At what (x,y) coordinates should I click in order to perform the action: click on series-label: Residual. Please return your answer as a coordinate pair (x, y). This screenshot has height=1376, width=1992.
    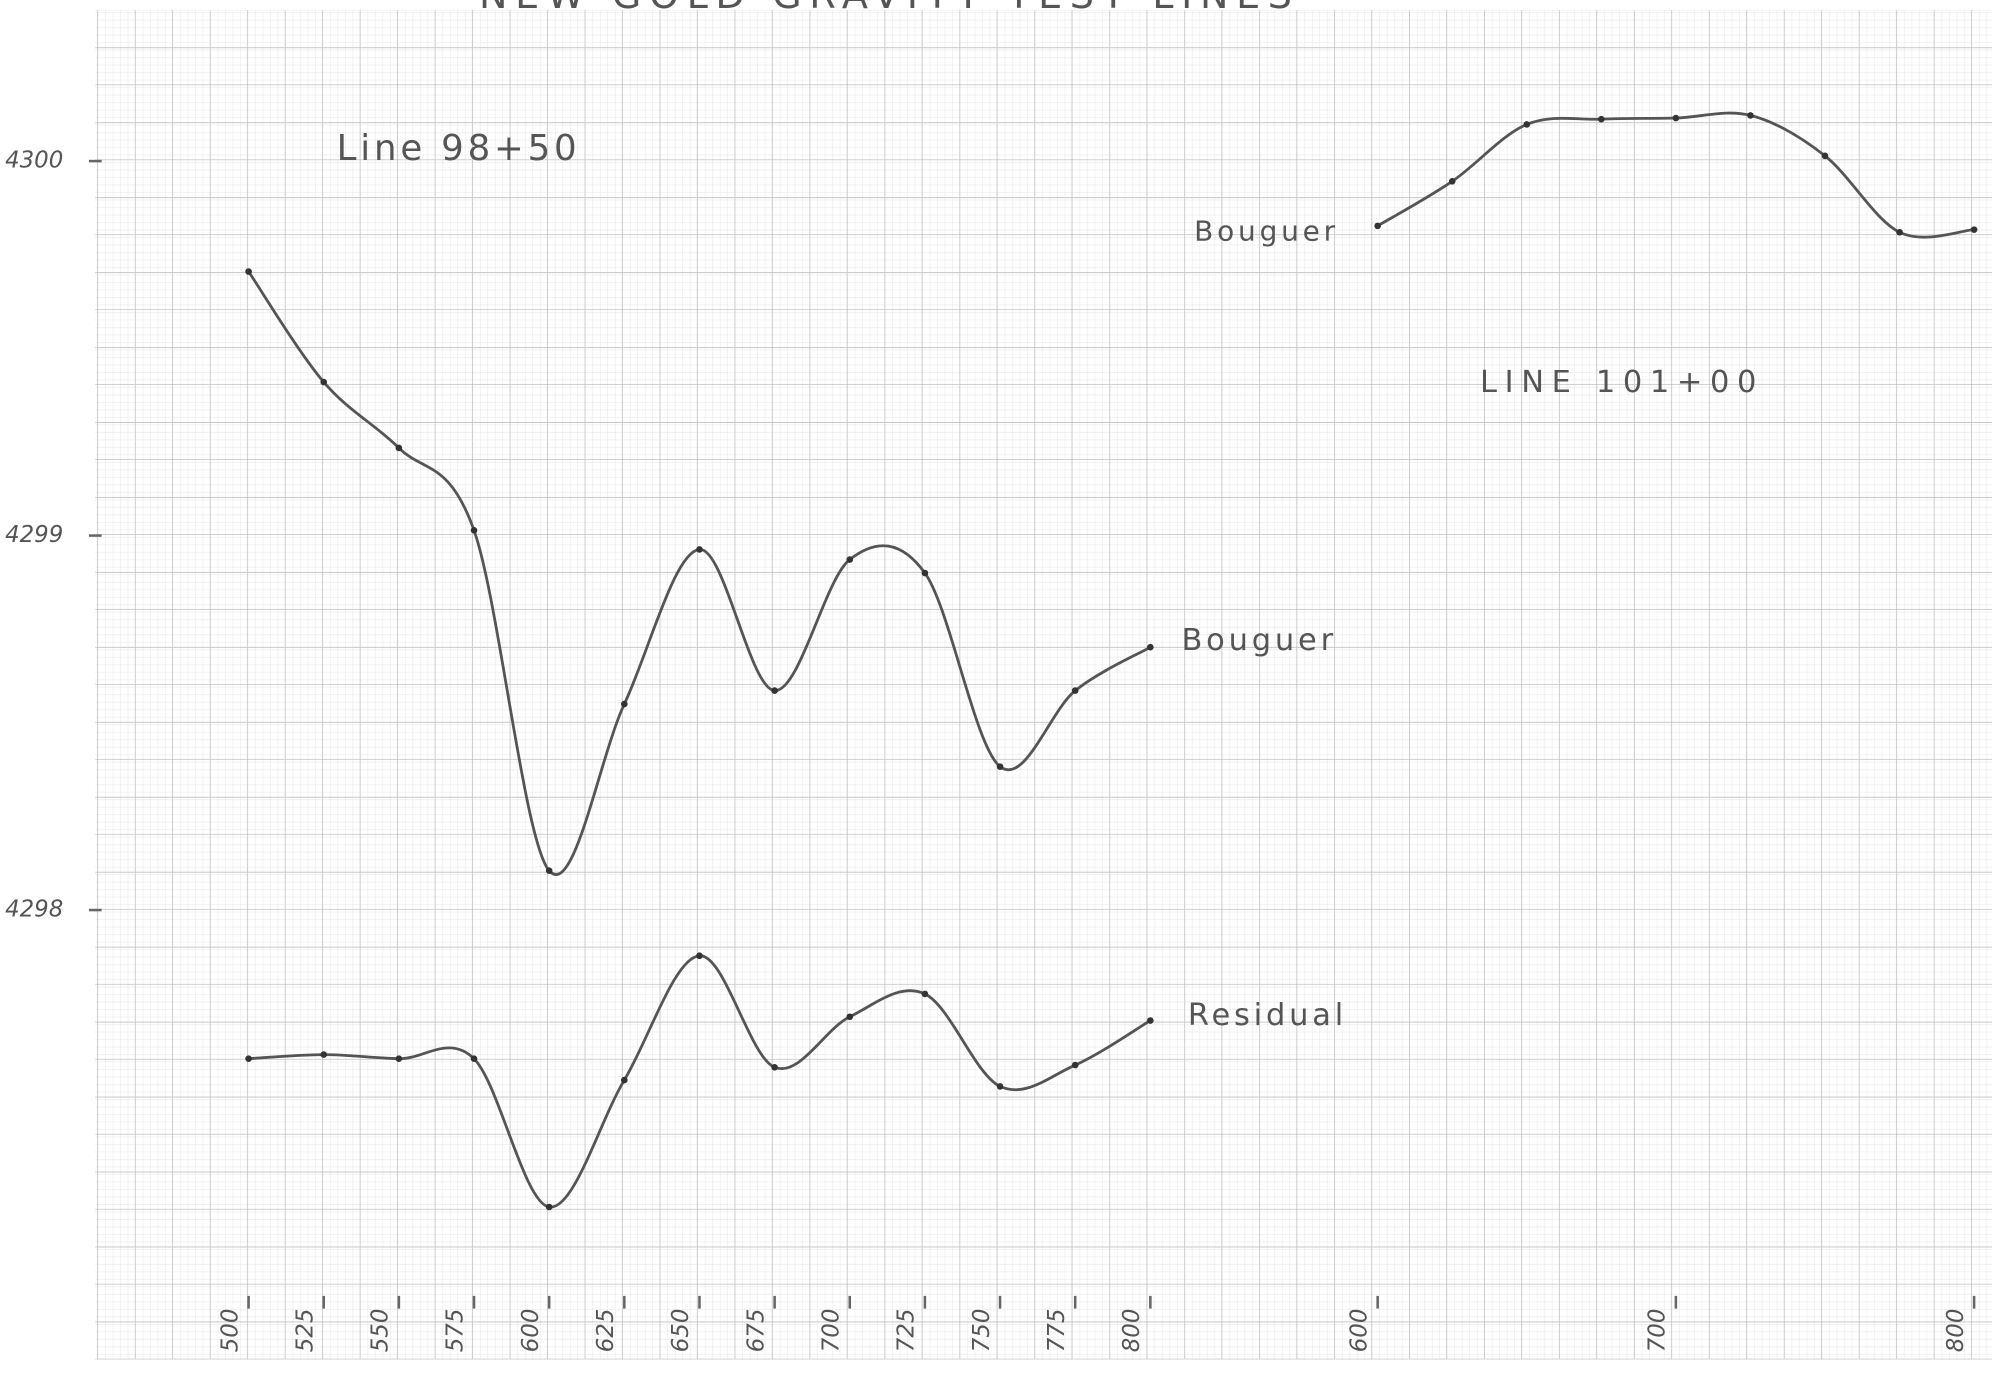
    Looking at the image, I should click on (1267, 1015).